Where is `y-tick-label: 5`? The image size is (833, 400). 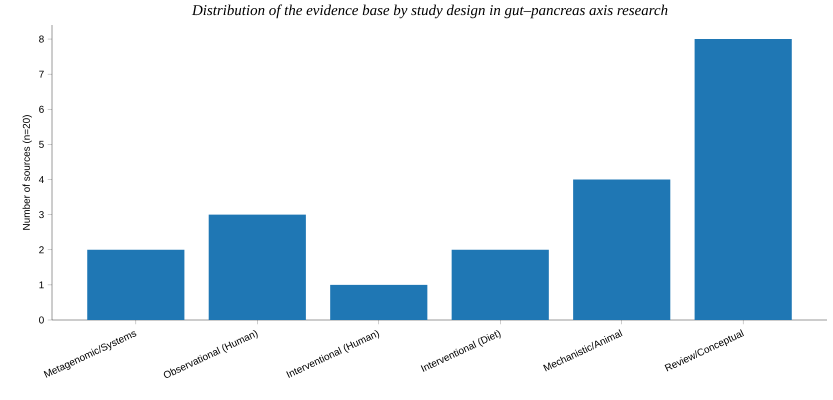
y-tick-label: 5 is located at coordinates (41, 144).